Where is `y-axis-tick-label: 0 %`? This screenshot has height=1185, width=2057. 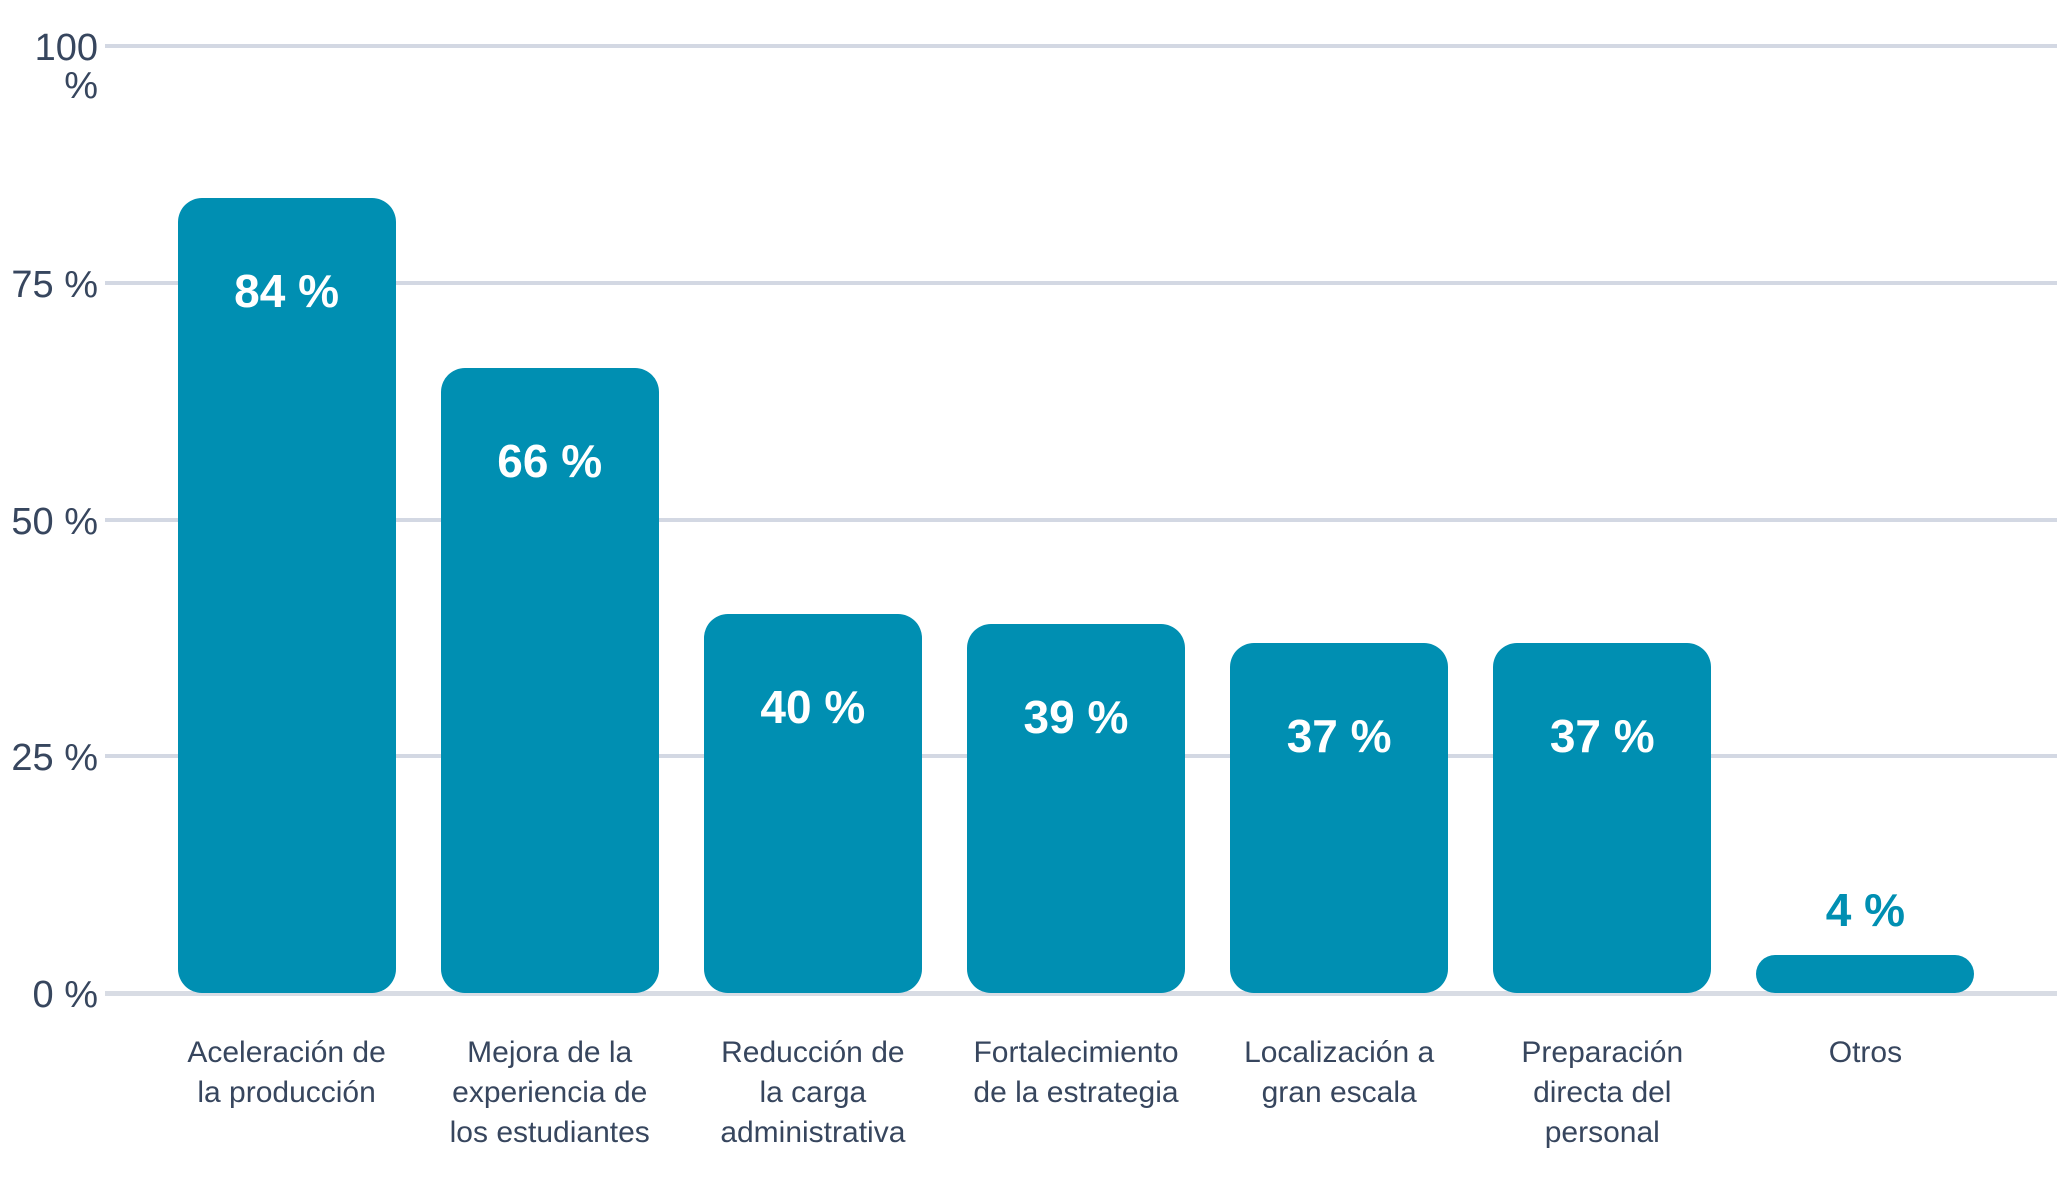 y-axis-tick-label: 0 % is located at coordinates (65, 995).